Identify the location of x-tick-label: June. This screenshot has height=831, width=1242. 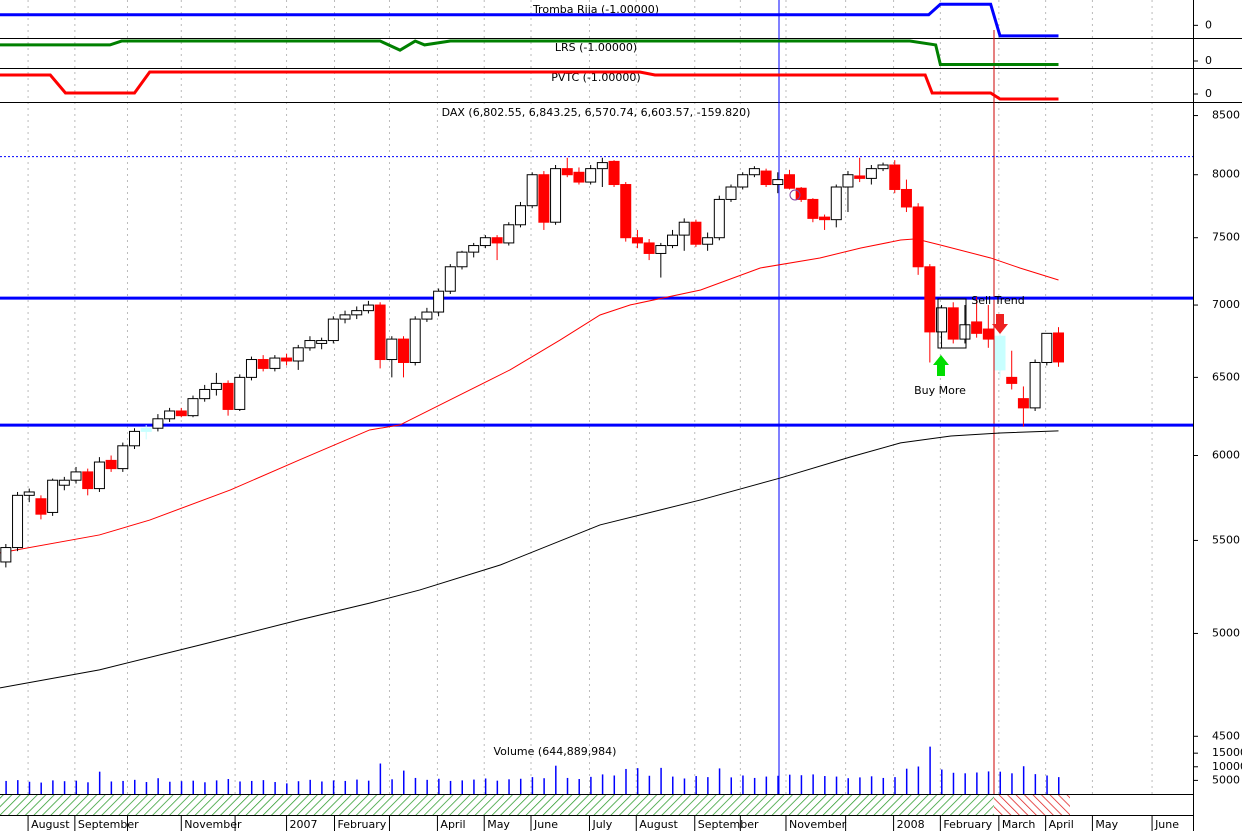
(545, 824).